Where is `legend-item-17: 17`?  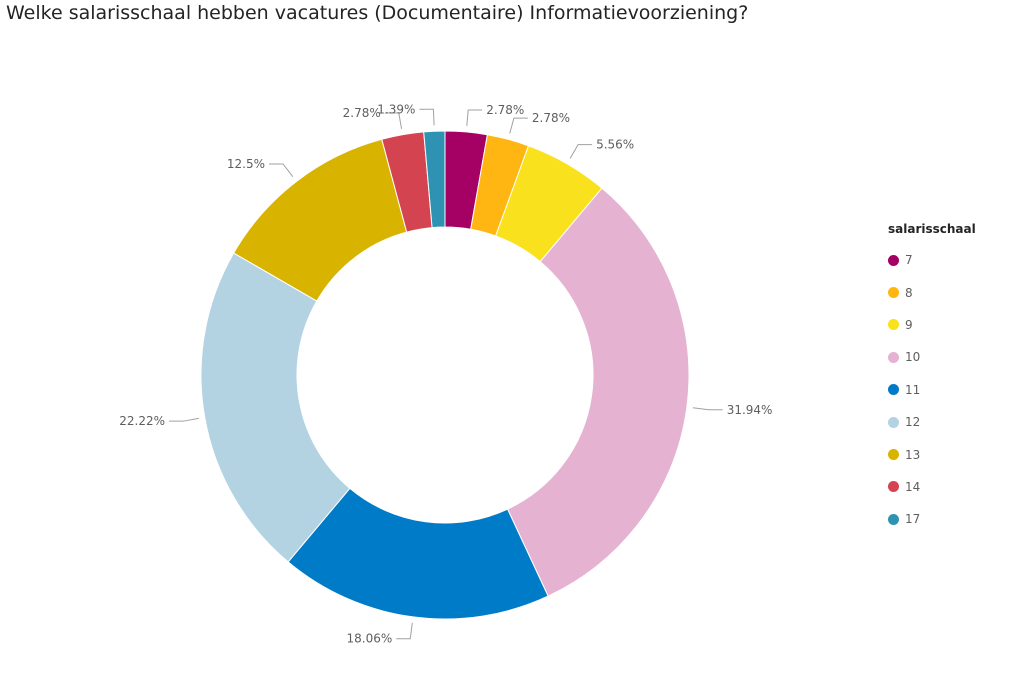 legend-item-17: 17 is located at coordinates (932, 519).